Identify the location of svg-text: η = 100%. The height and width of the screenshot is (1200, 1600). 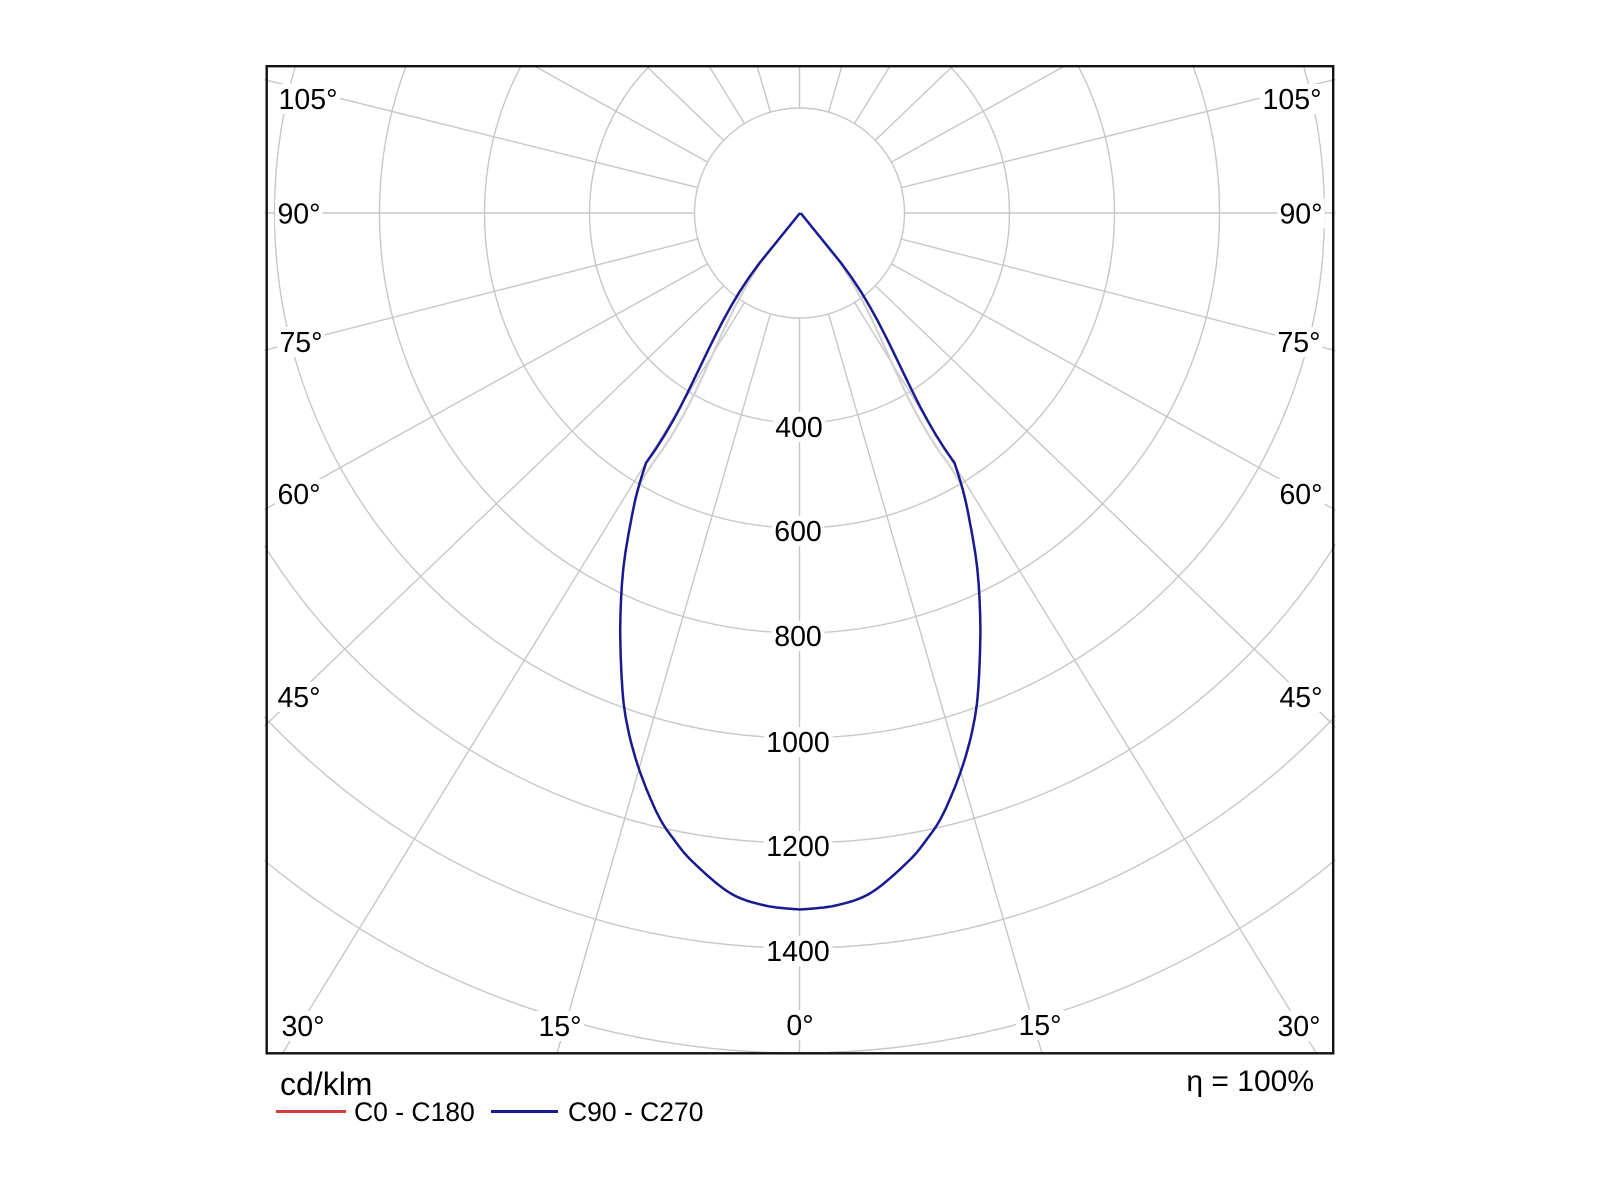
(1250, 1081).